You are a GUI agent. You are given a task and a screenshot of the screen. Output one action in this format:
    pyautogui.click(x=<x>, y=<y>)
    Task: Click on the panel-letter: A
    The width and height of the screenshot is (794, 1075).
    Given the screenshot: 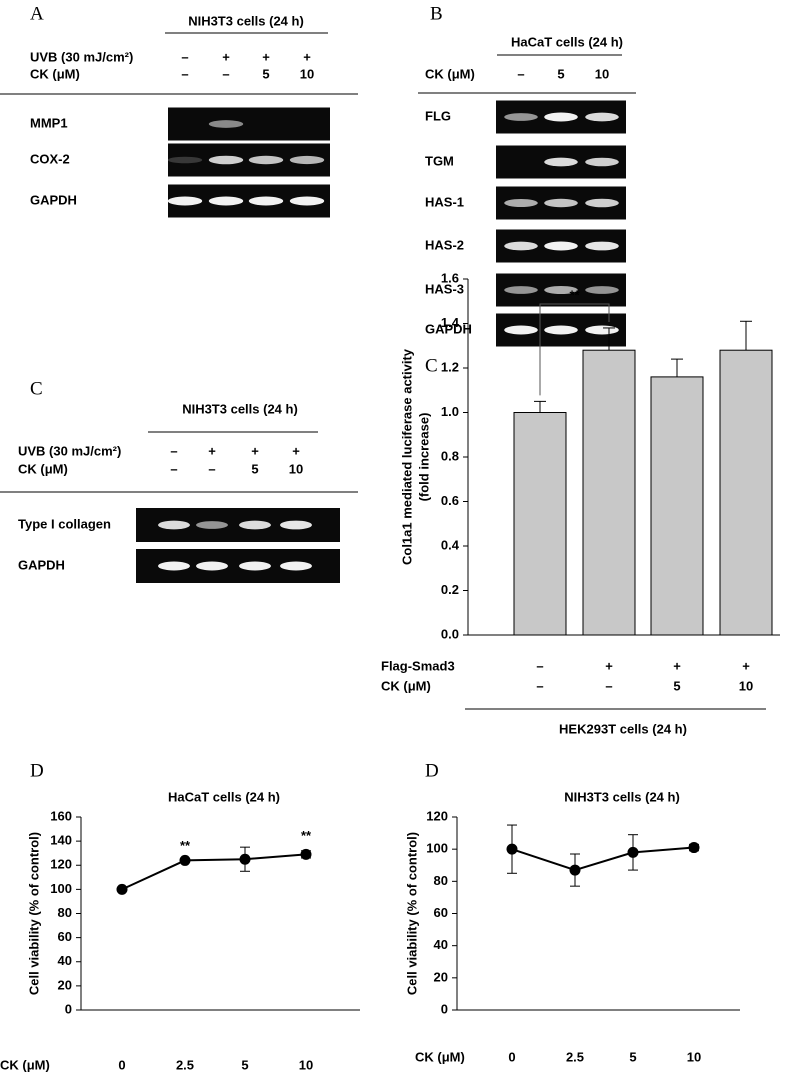 What is the action you would take?
    pyautogui.click(x=37, y=13)
    